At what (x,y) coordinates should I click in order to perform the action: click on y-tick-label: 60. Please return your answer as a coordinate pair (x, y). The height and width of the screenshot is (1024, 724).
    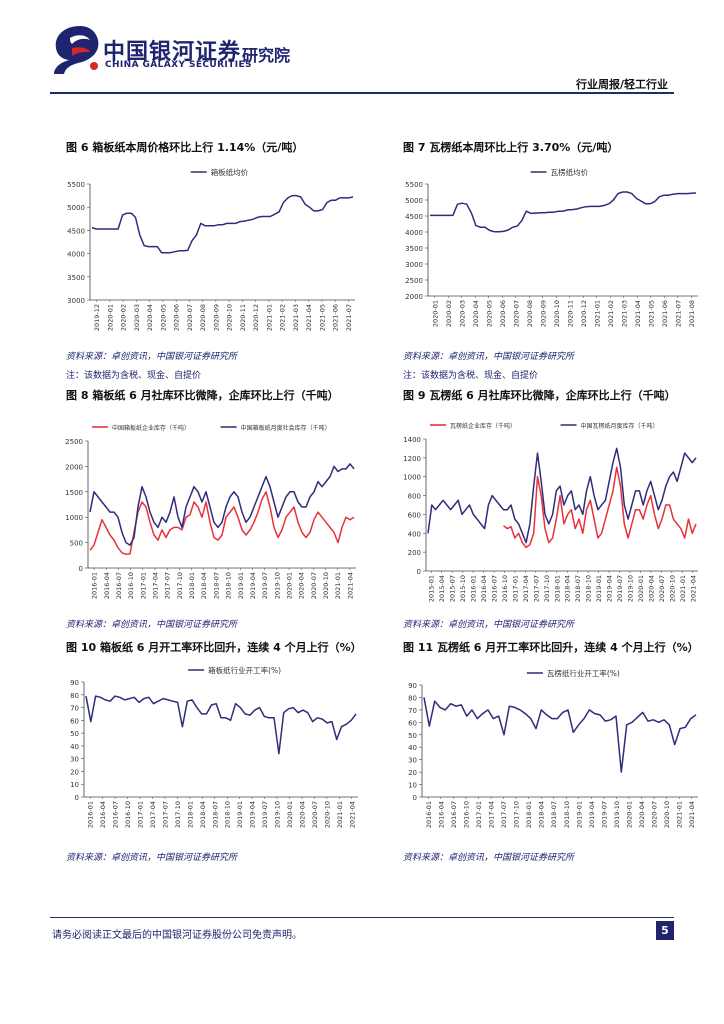
    Looking at the image, I should click on (74, 721).